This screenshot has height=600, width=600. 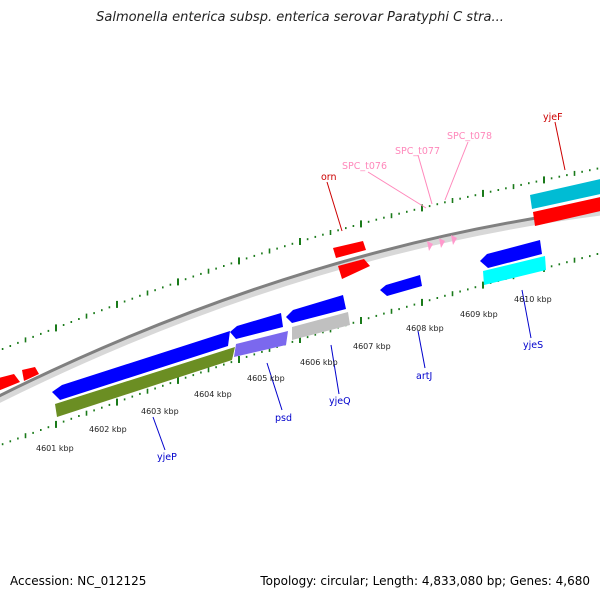 I want to click on gene-label-psd: psd, so click(x=283, y=418).